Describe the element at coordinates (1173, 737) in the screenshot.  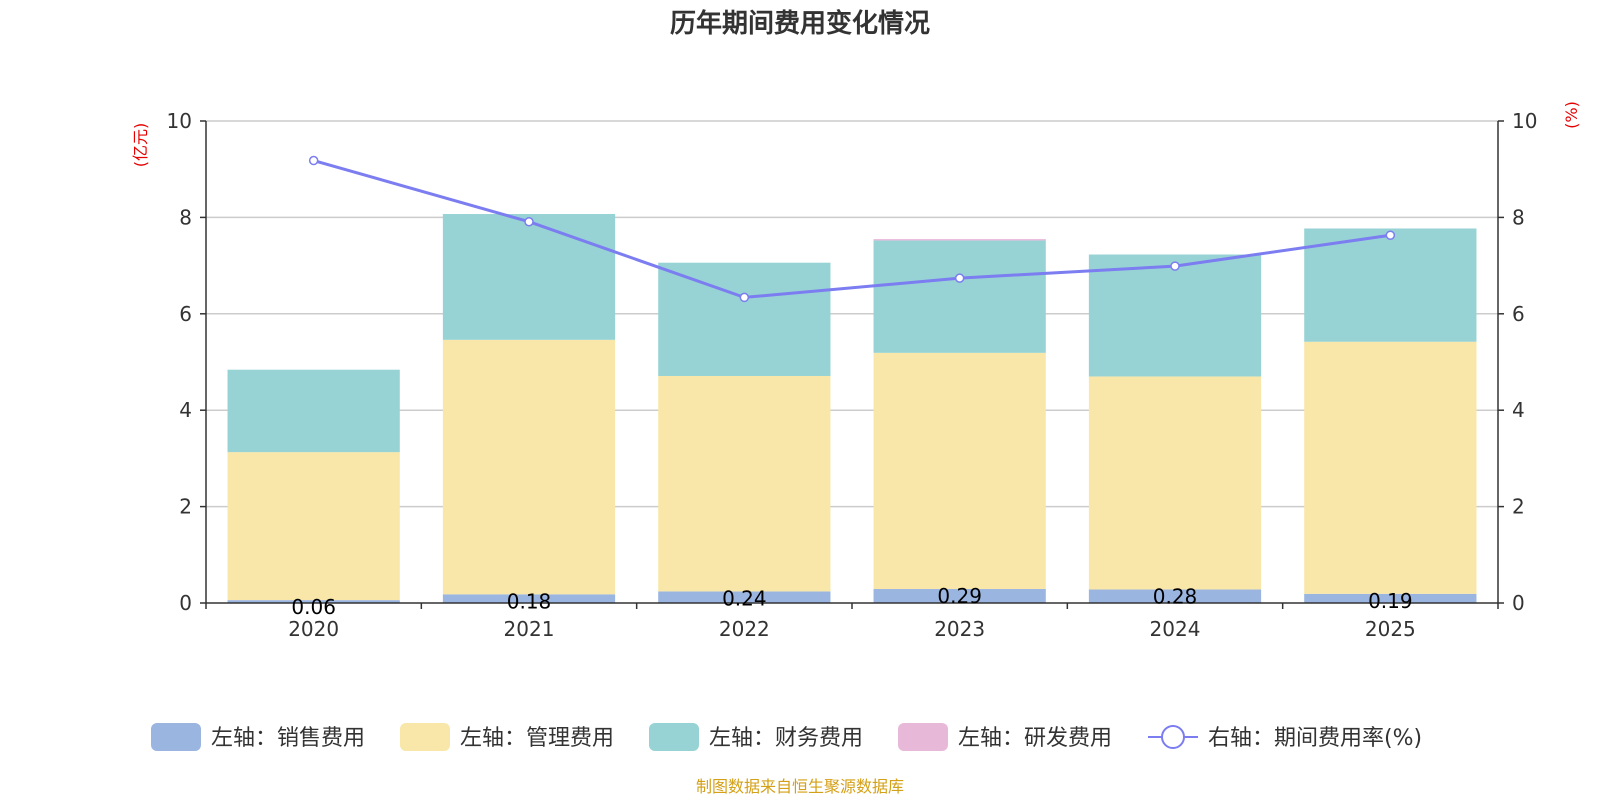
I see `legend-marker` at that location.